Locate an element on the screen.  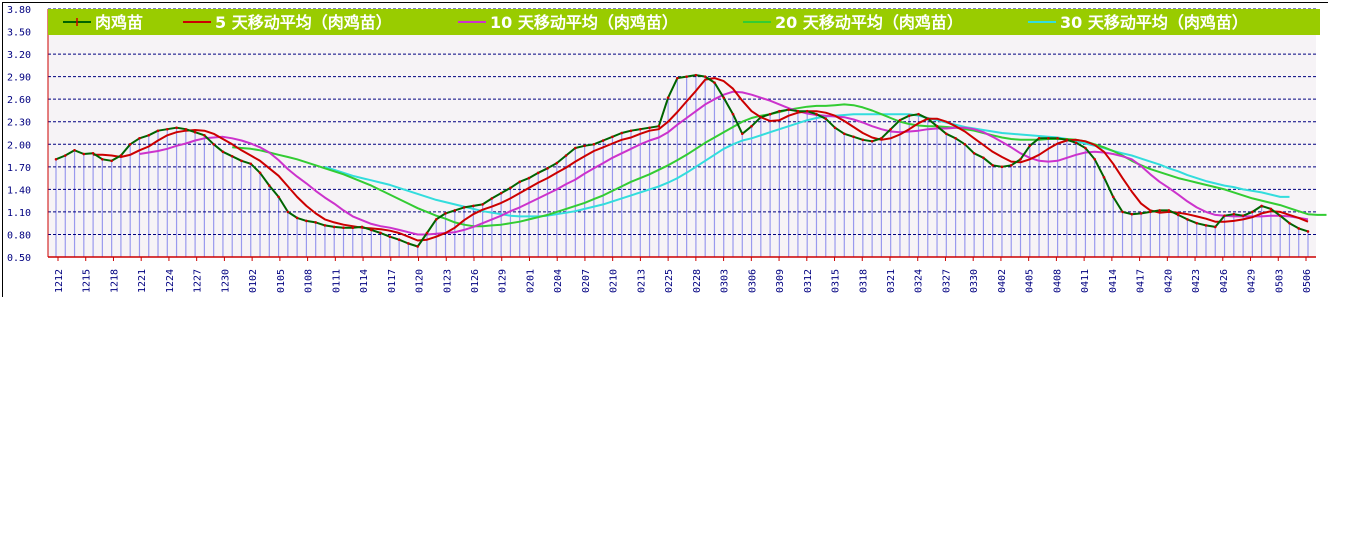
x-tick-label: 1215 is located at coordinates (87, 281).